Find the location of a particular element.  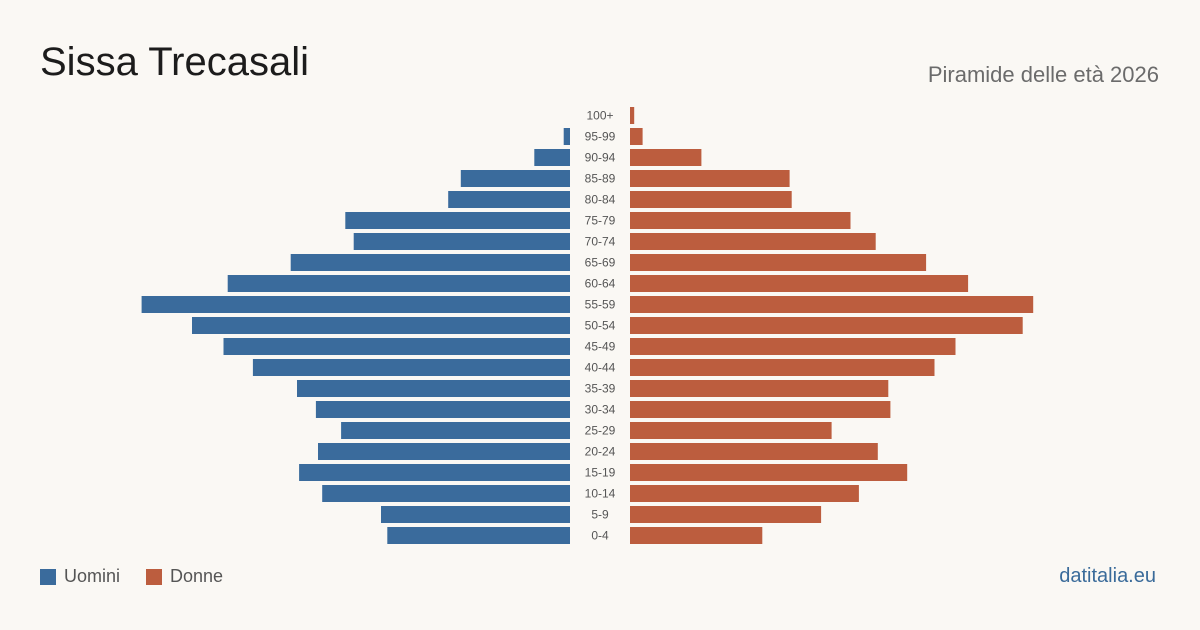

age-label-20-24: 20-24 is located at coordinates (600, 452).